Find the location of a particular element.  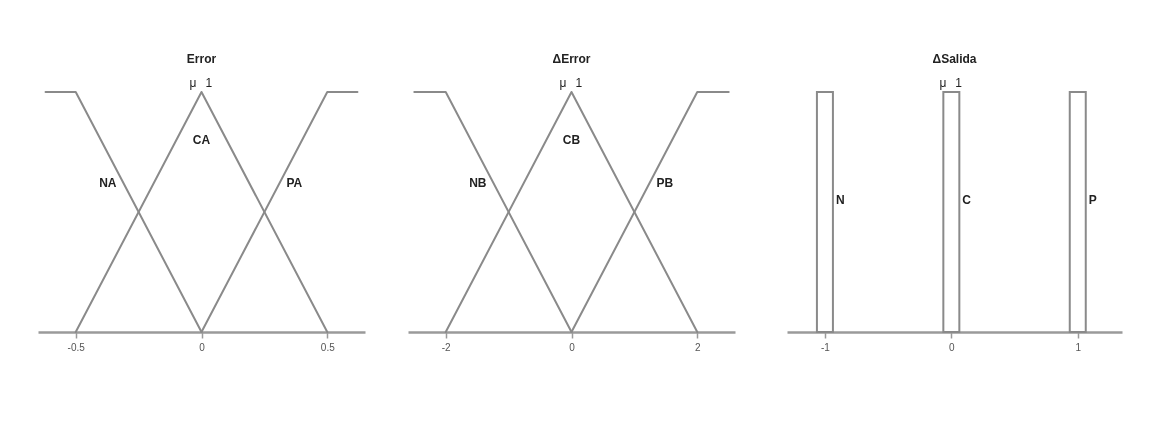

chart-title: Error is located at coordinates (201, 59).